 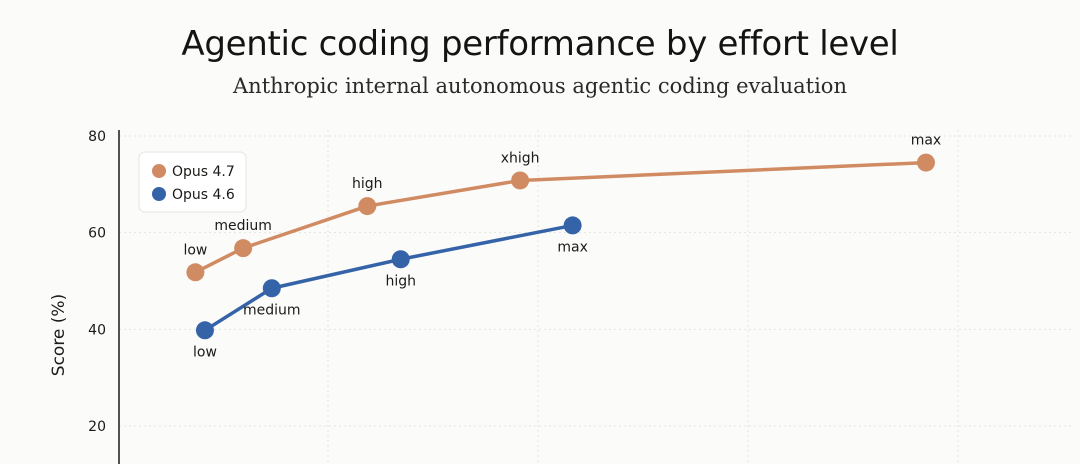 I want to click on legend-label: Opus 4.7, so click(x=203, y=172).